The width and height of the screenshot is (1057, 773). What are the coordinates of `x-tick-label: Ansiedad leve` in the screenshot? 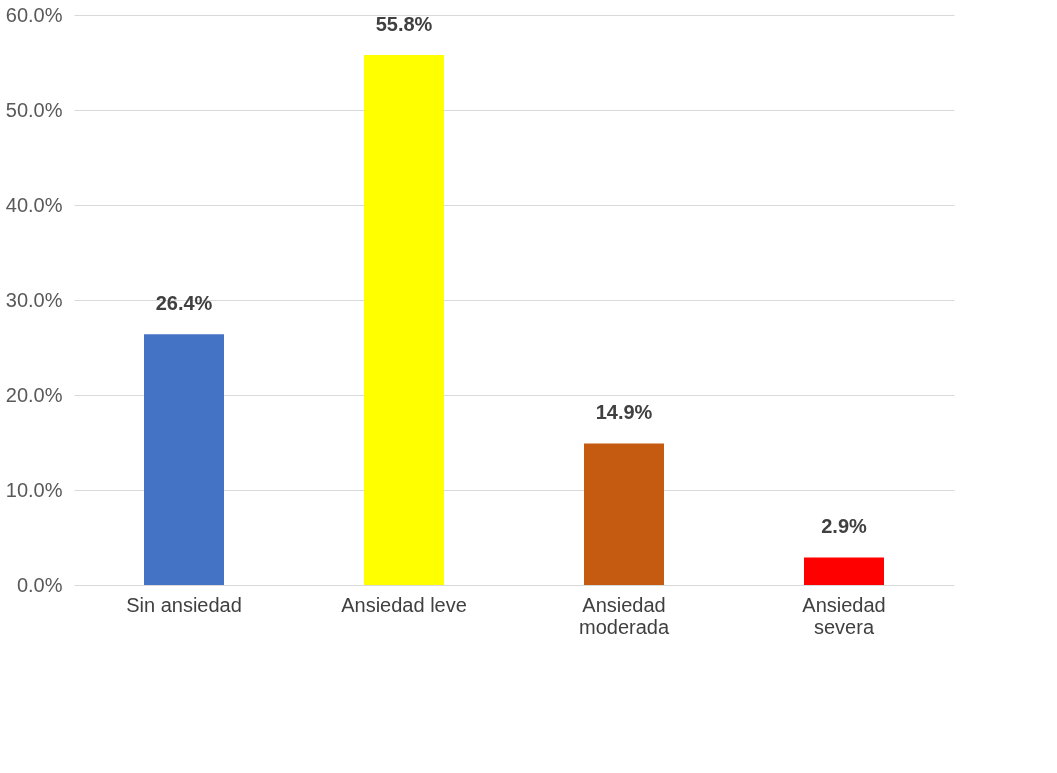 It's located at (404, 604).